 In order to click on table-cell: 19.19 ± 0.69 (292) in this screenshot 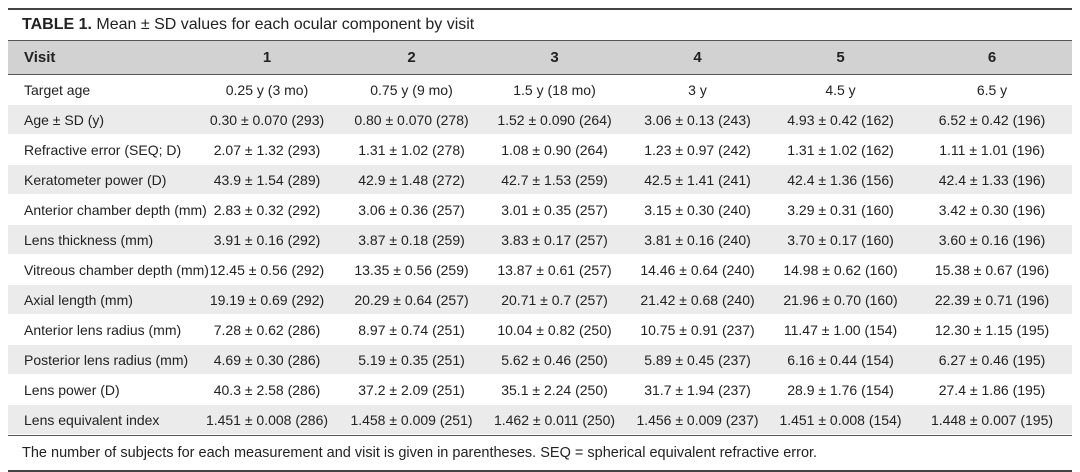, I will do `click(267, 299)`.